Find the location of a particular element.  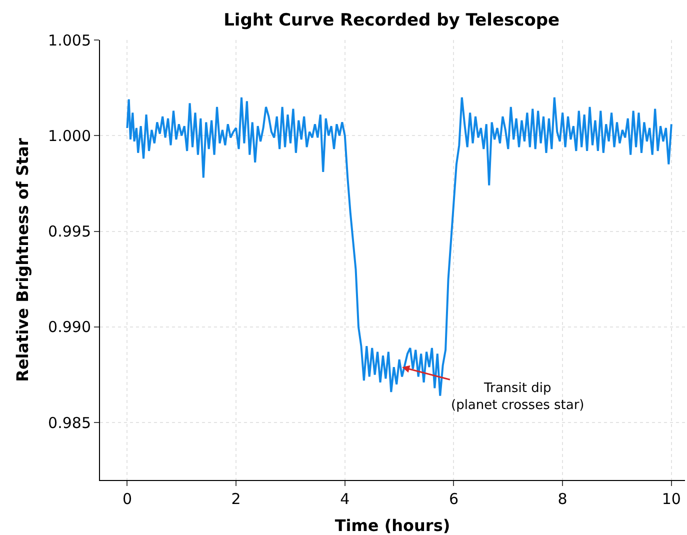

annotation: Transit dip (planet crosses star) is located at coordinates (517, 397).